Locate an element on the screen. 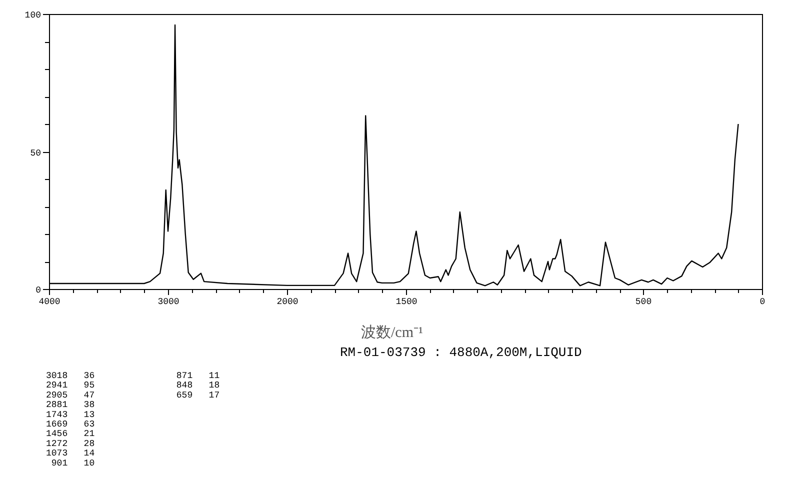 The width and height of the screenshot is (794, 482). text: 3018 36 is located at coordinates (70, 376).